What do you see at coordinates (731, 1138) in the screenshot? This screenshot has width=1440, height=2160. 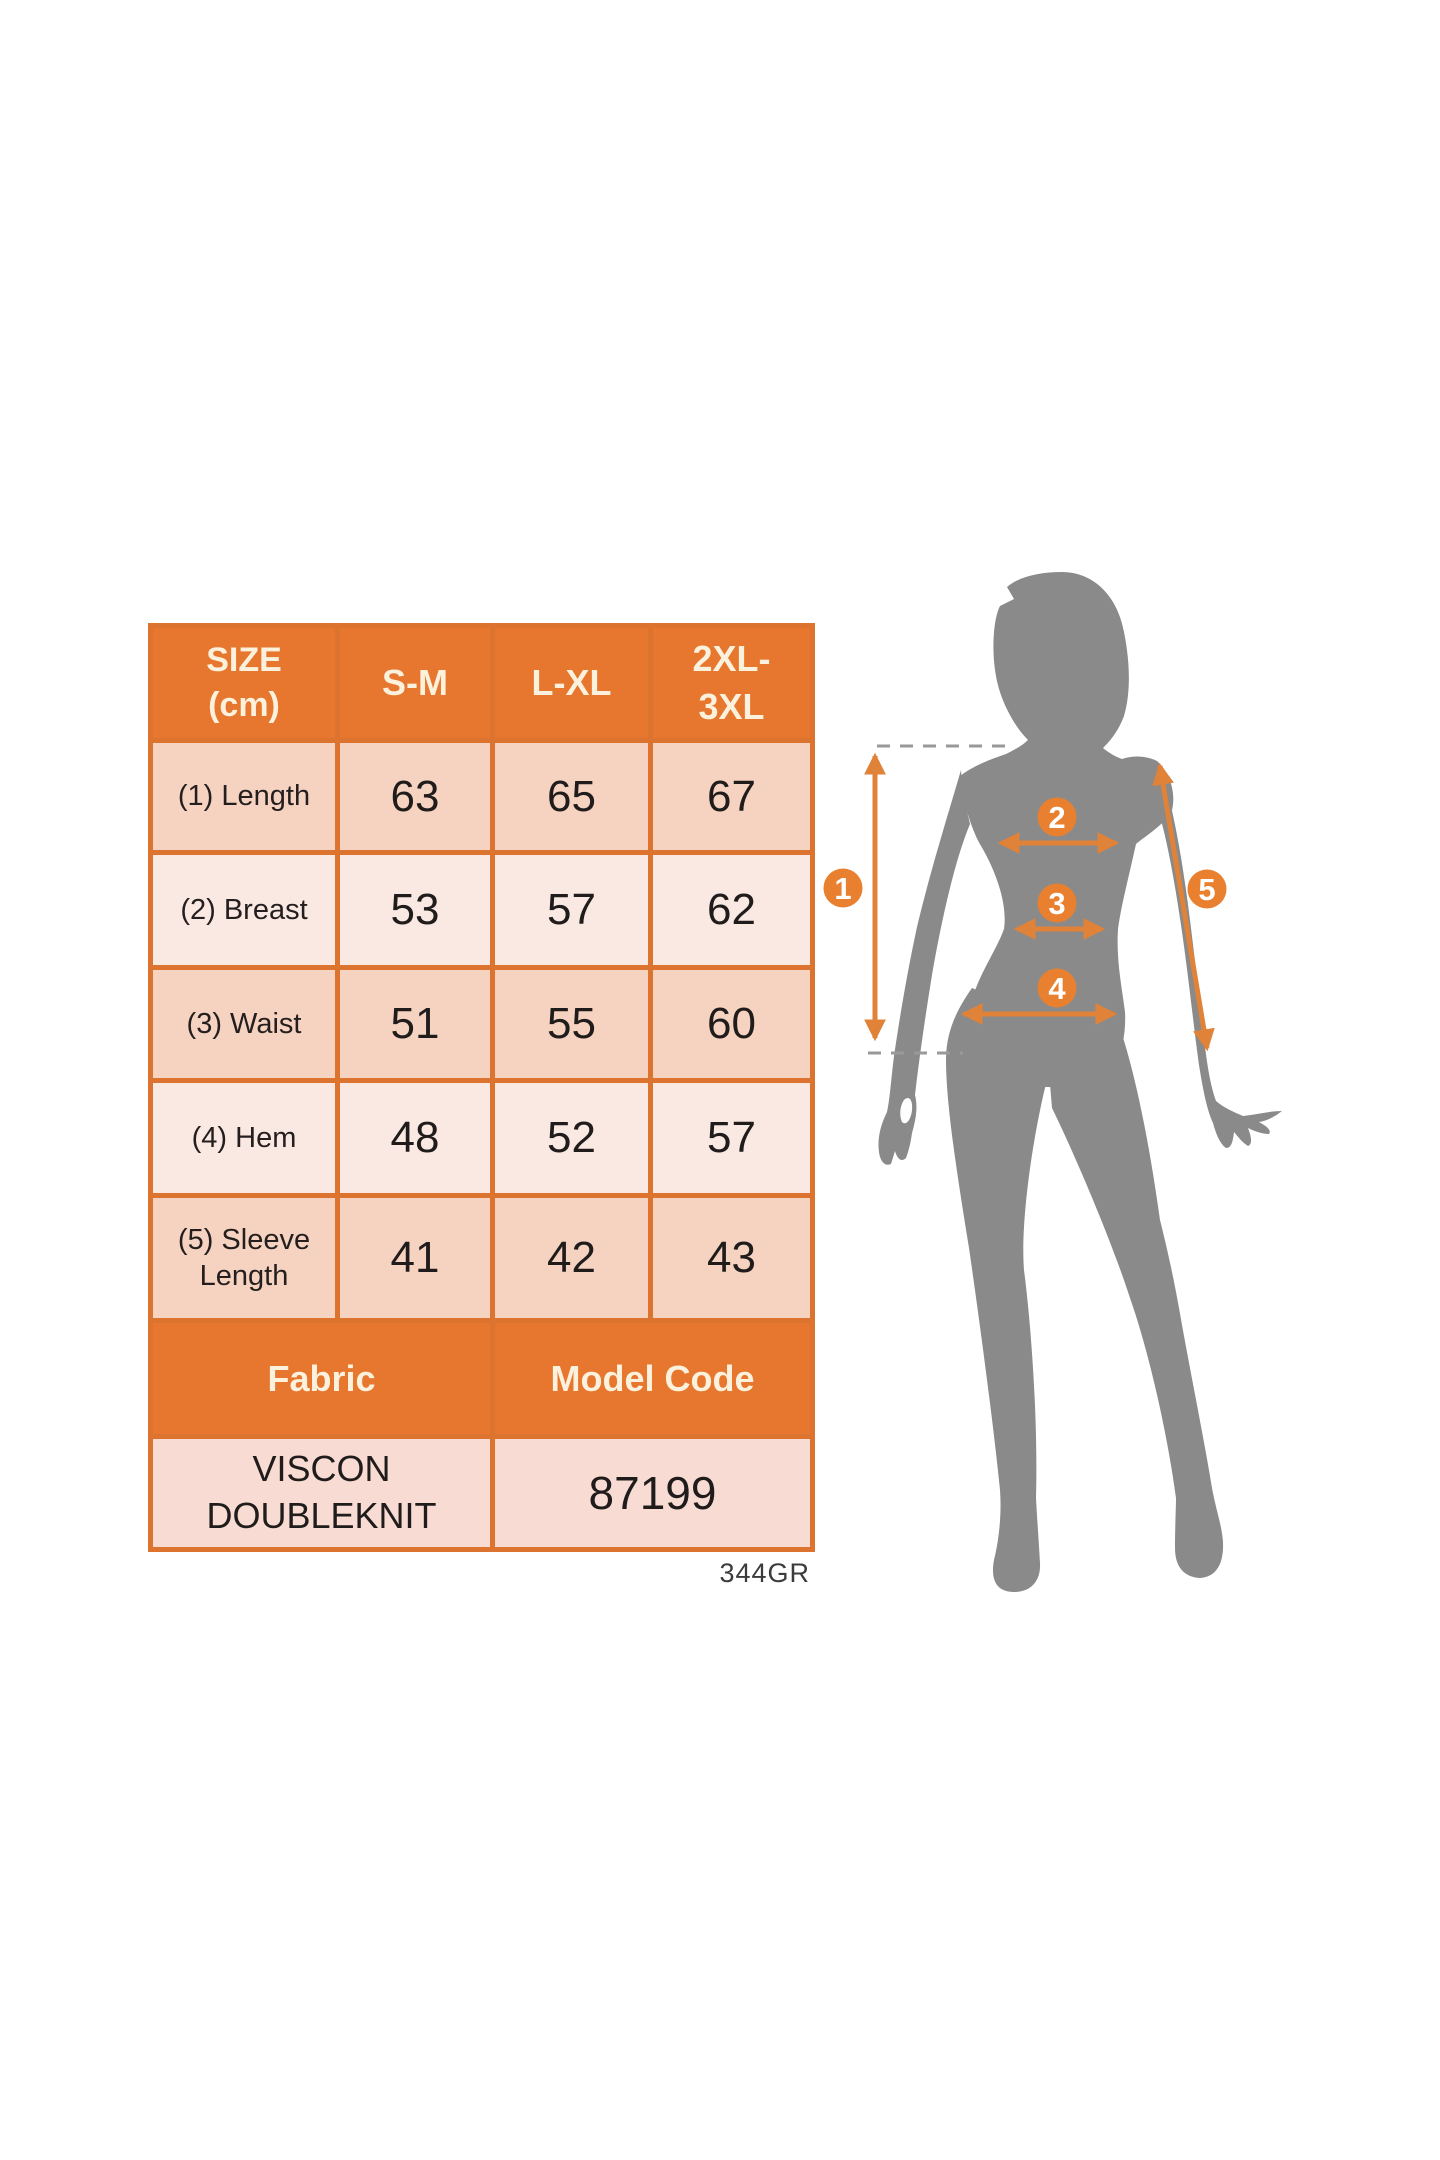 I see `hem-2xl3xl: 57` at bounding box center [731, 1138].